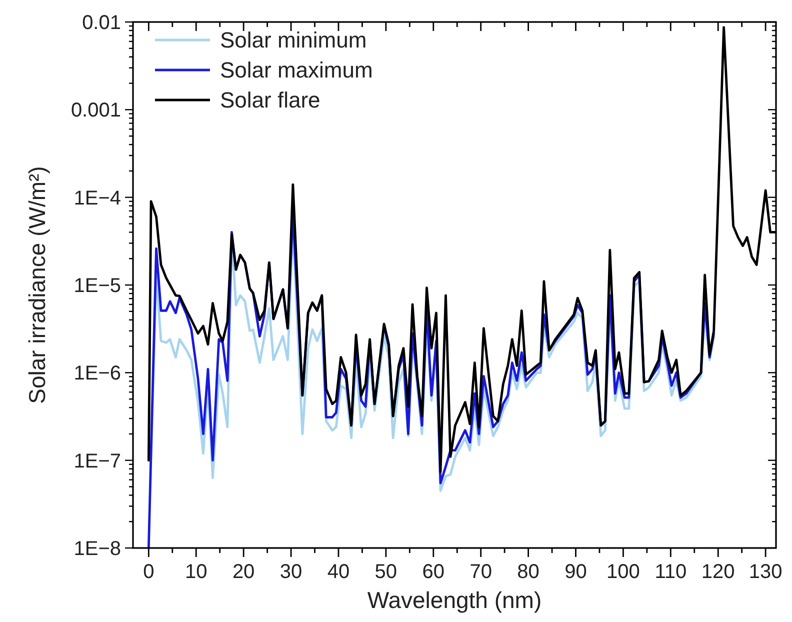  What do you see at coordinates (97, 461) in the screenshot?
I see `y-tick-label: 1E−7` at bounding box center [97, 461].